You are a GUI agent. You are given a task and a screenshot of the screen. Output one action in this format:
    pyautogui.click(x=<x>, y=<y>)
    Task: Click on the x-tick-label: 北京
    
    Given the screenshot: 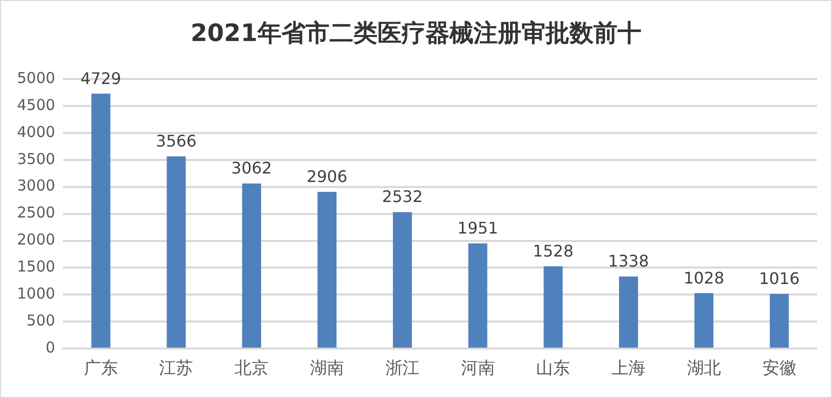 What is the action you would take?
    pyautogui.click(x=251, y=368)
    